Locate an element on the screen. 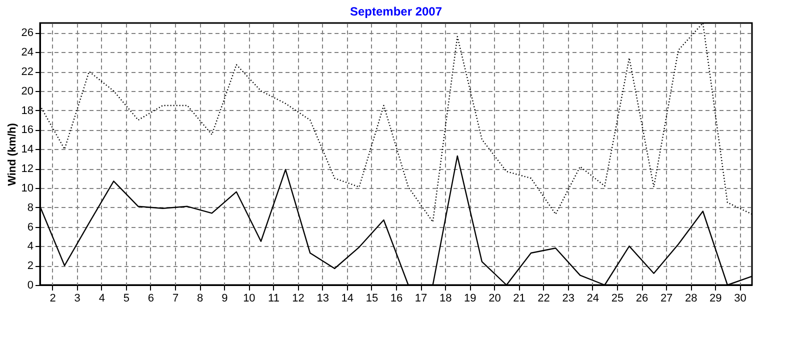 Image resolution: width=800 pixels, height=350 pixels. x-tick-label: 2 is located at coordinates (53, 298).